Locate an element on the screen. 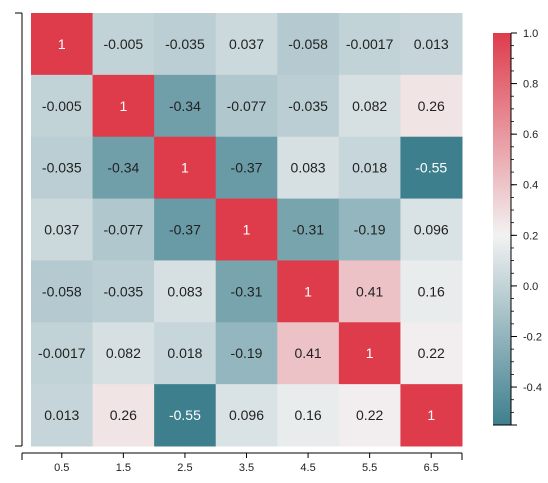  cell-label-r1-c5: 0.082 is located at coordinates (369, 106).